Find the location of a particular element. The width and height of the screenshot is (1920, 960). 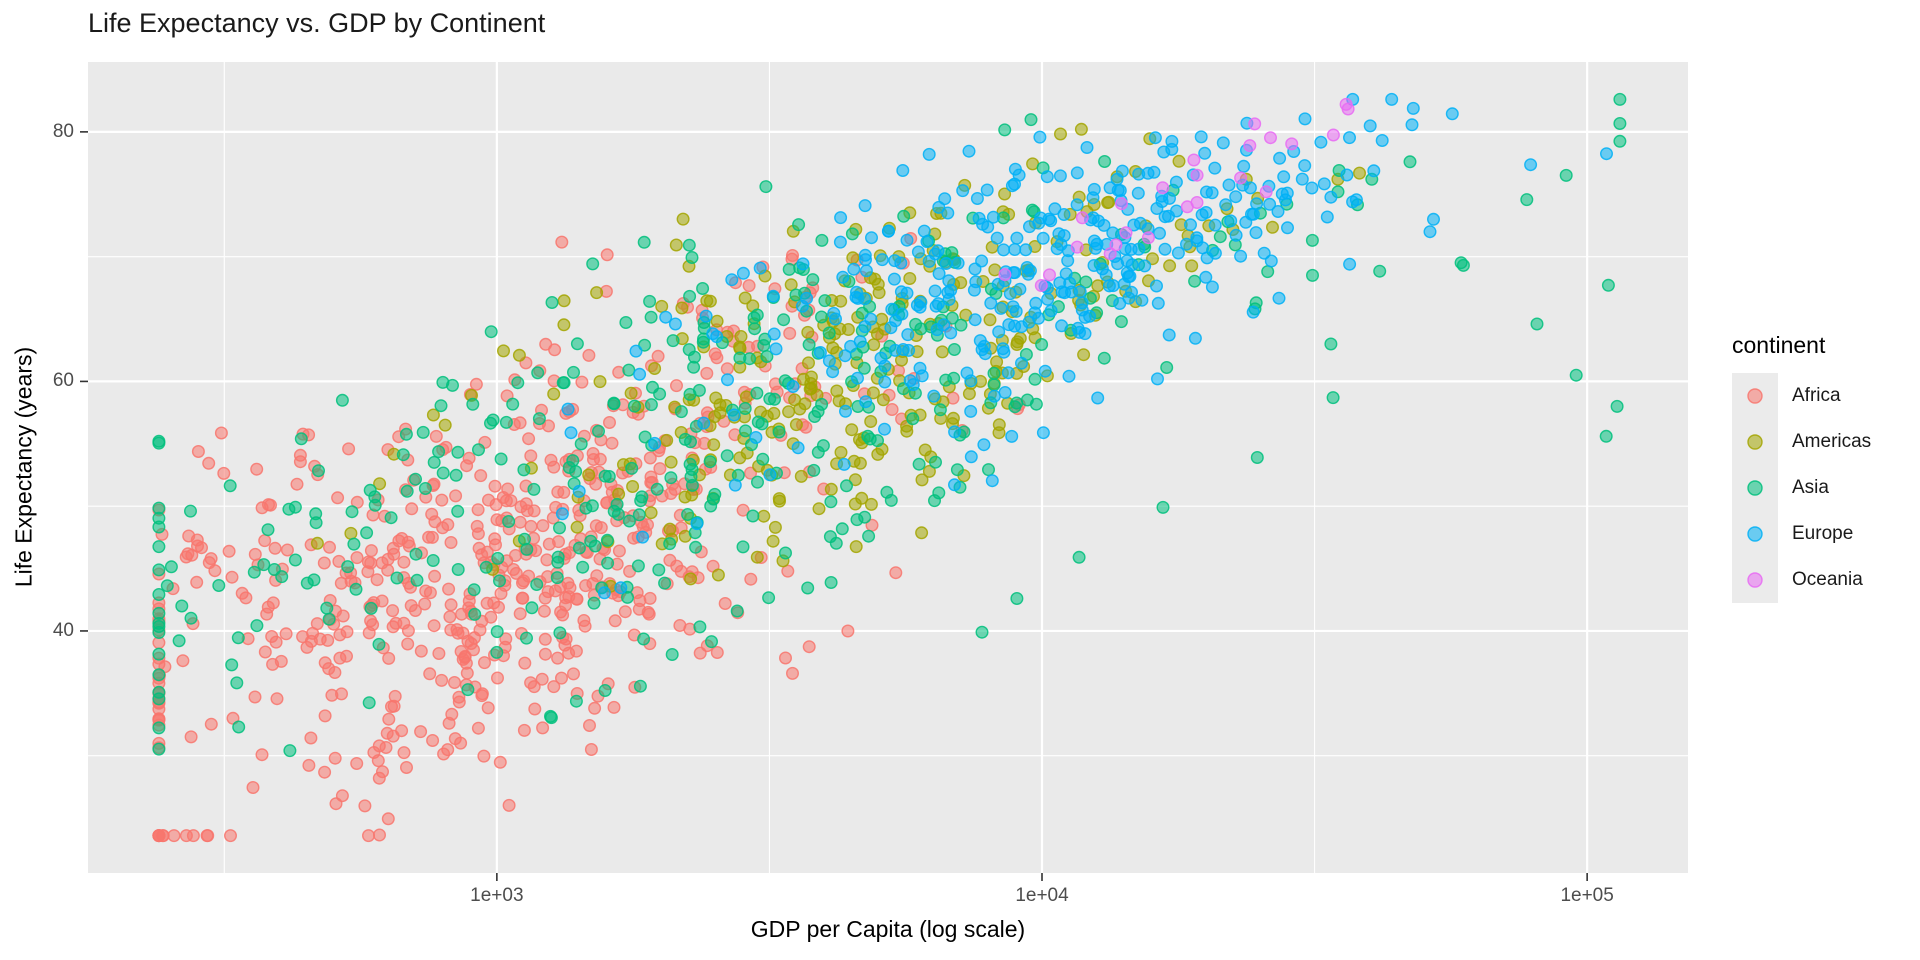

legend-point-icon is located at coordinates (1755, 534).